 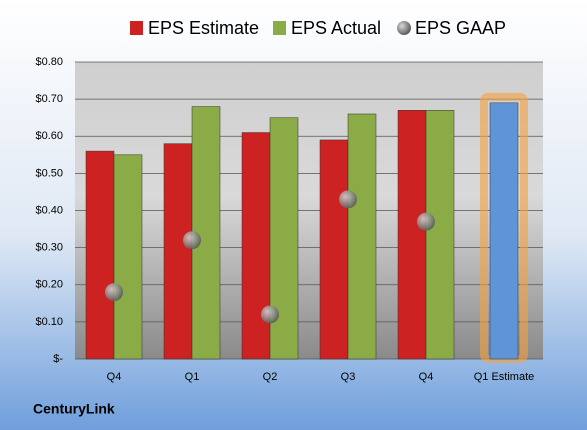 I want to click on legend-label: EPS Estimate, so click(x=203, y=28).